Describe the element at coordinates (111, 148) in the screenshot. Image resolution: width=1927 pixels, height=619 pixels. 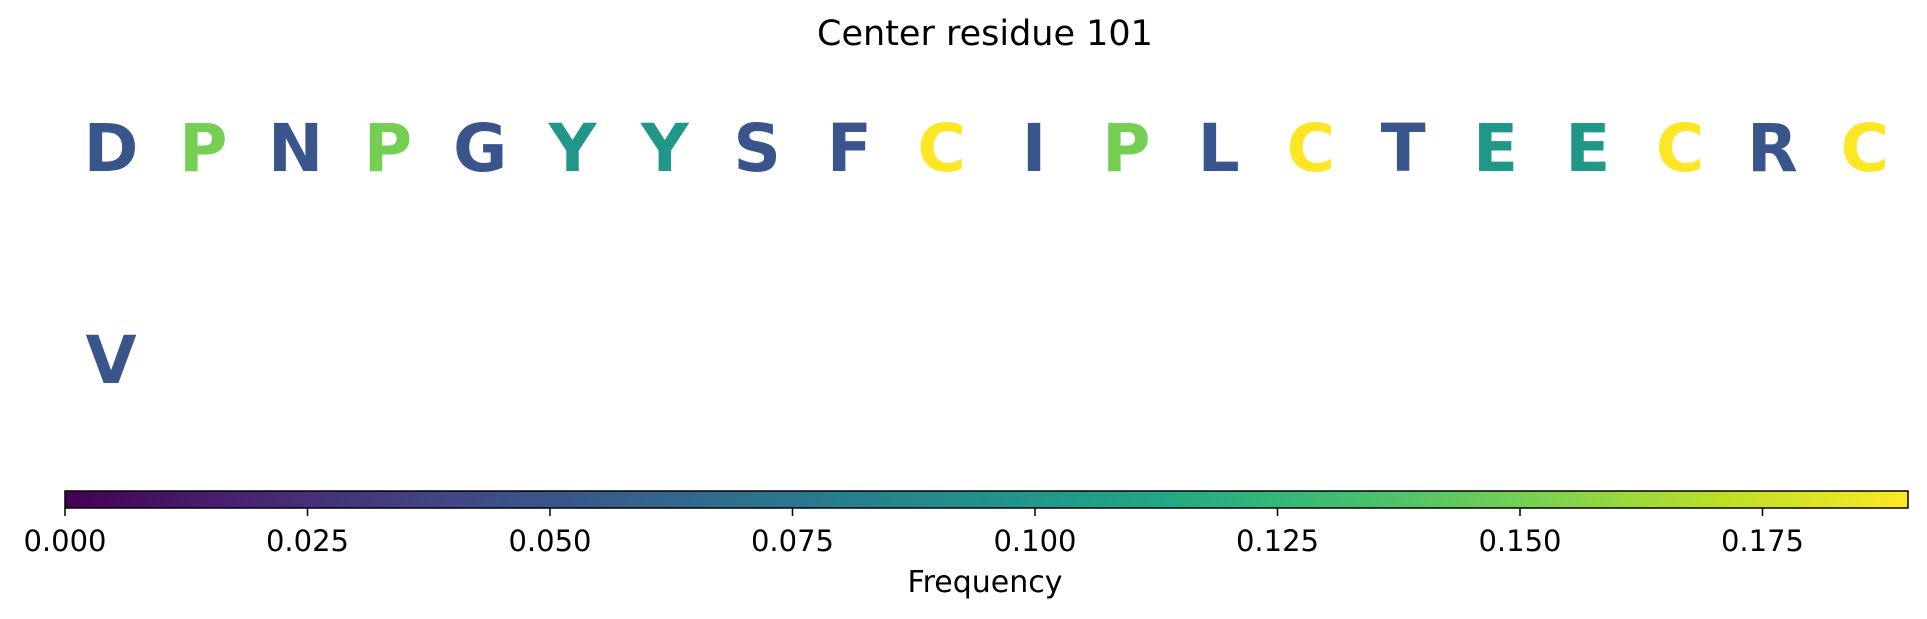
I see `residue-letter: D` at that location.